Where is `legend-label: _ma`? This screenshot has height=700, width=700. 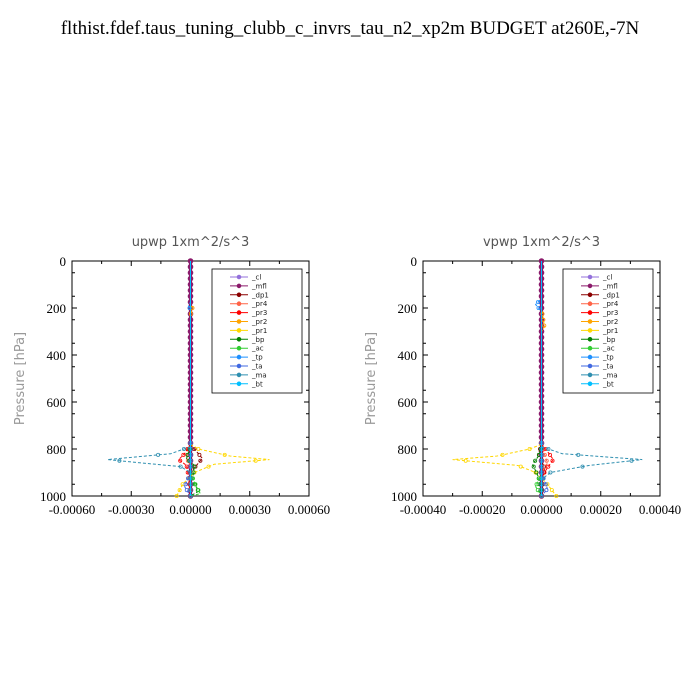
legend-label: _ma is located at coordinates (259, 375).